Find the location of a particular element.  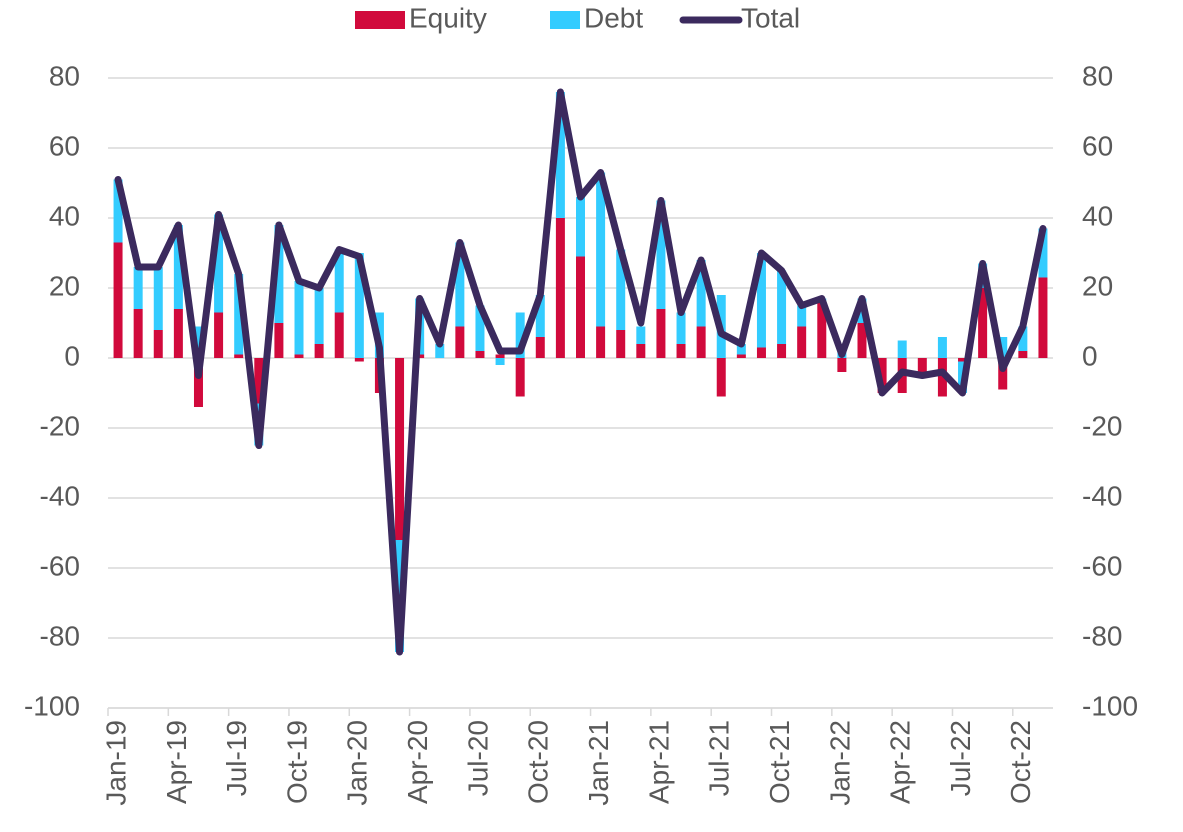

x-tick-label: Jan-19 is located at coordinates (115, 763).